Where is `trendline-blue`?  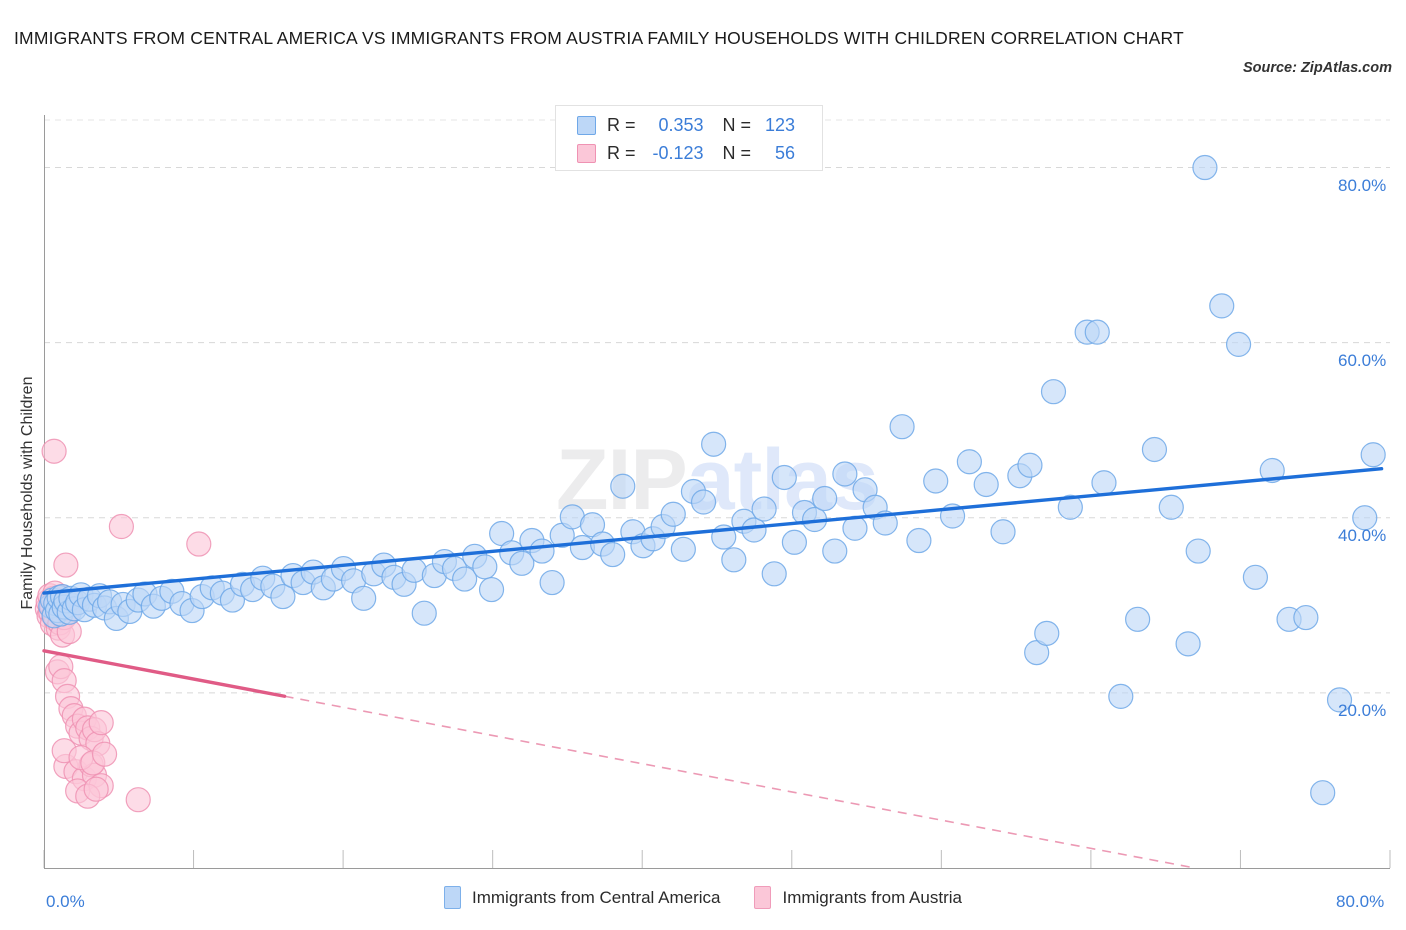 trendline-blue is located at coordinates (713, 531).